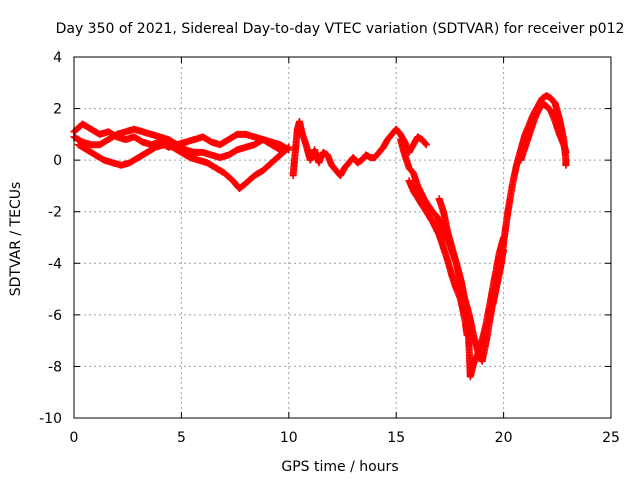  I want to click on y-tick-label: -10, so click(50, 419).